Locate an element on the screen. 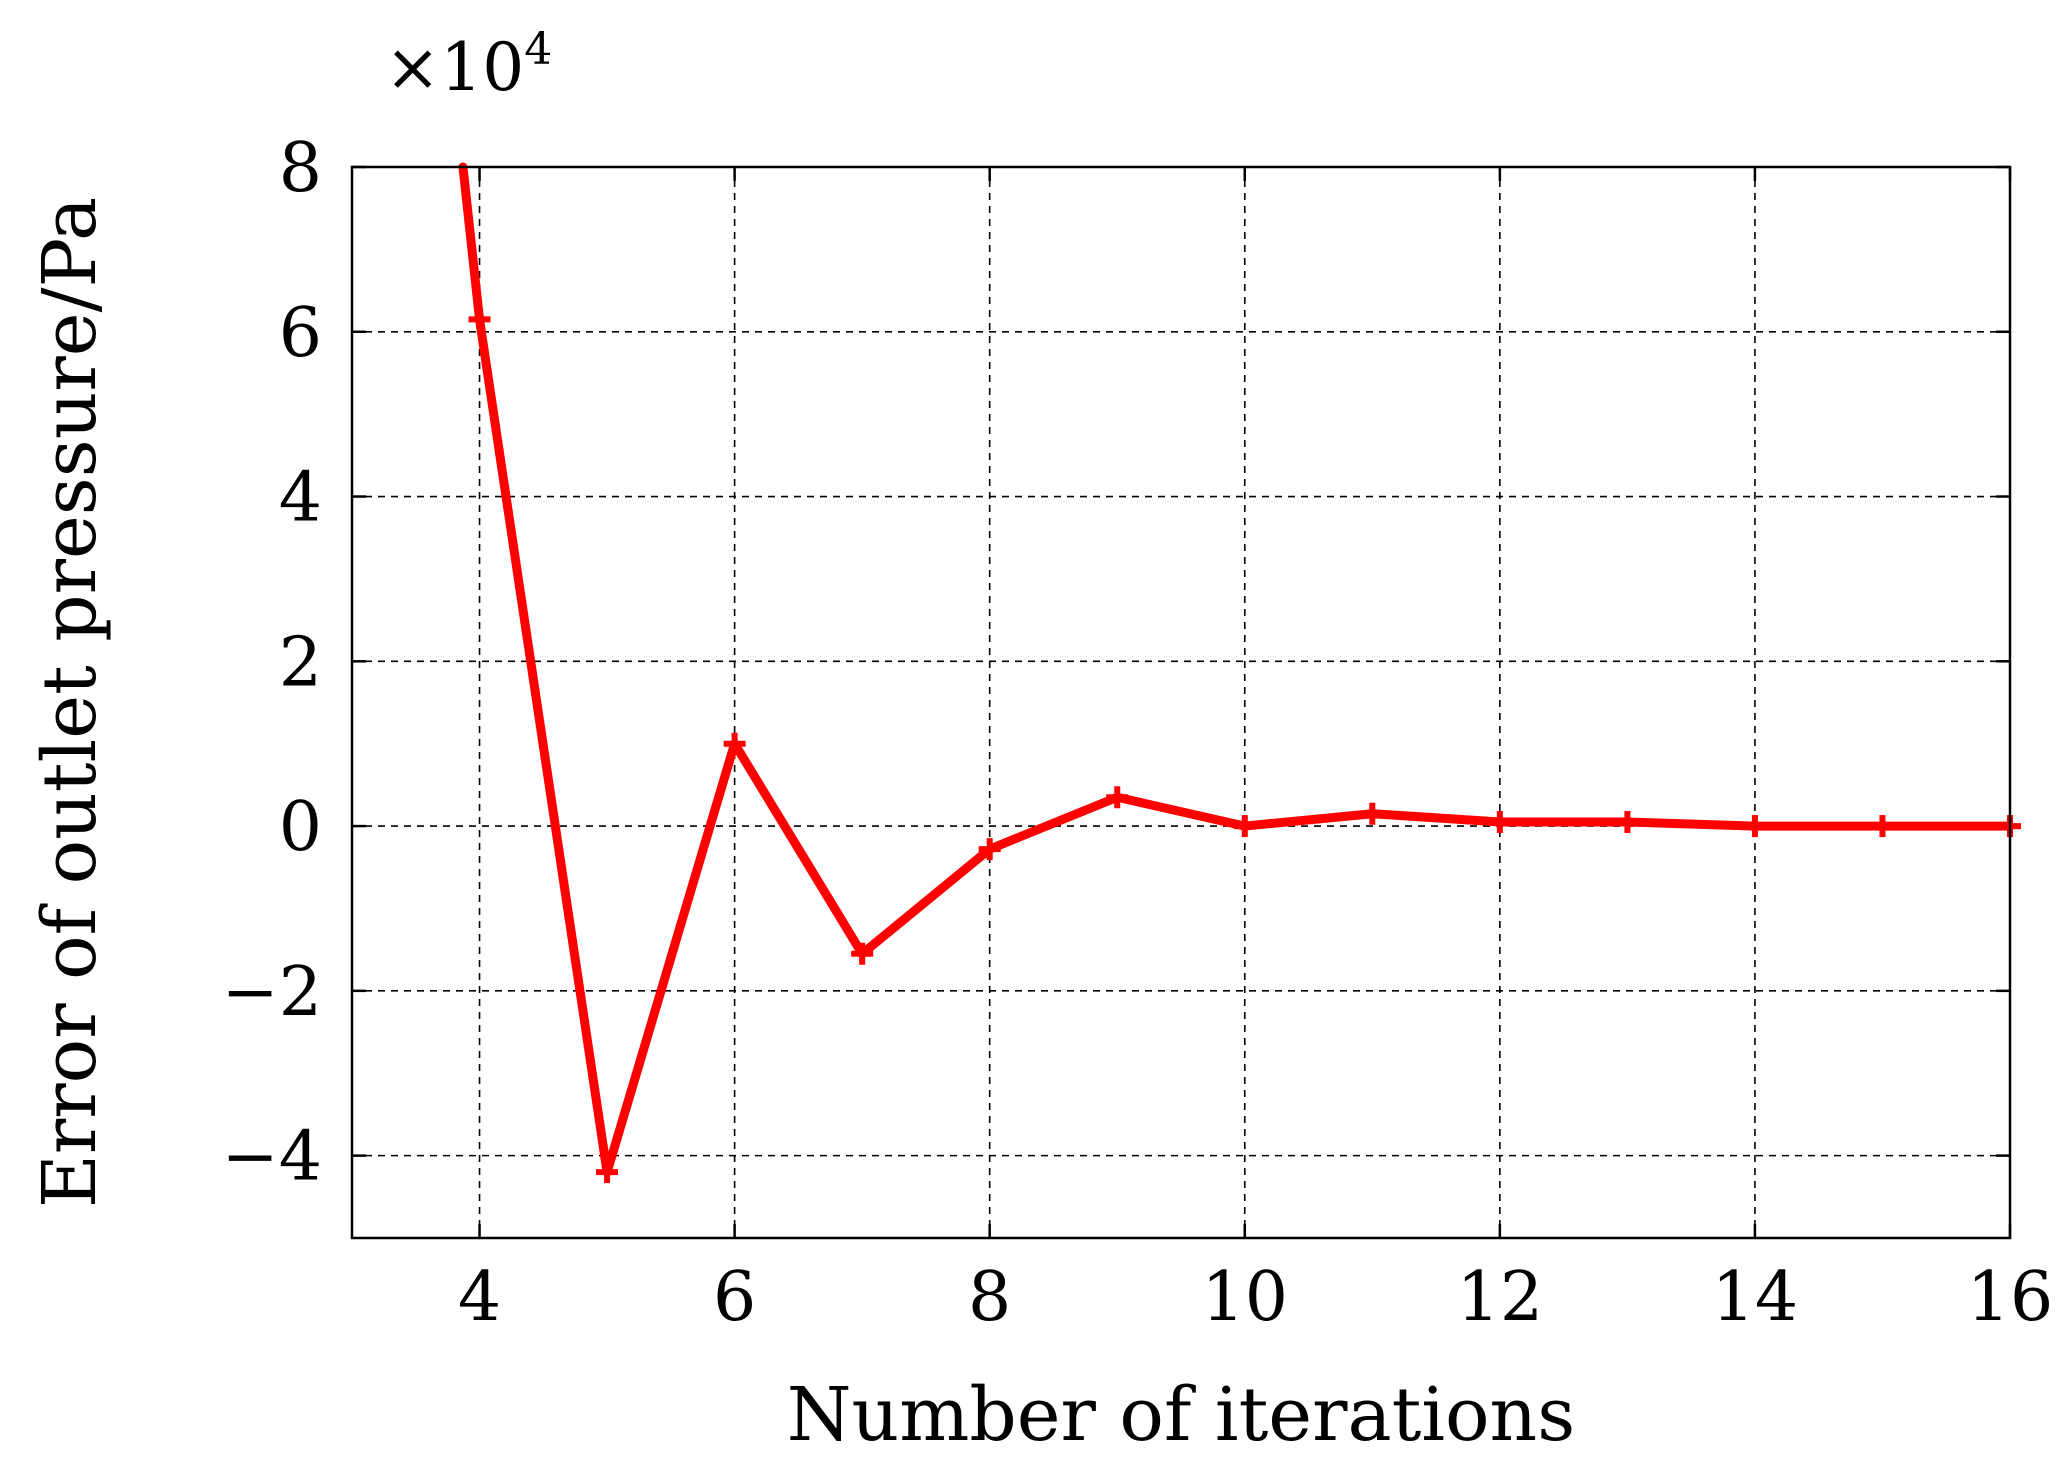 This screenshot has width=2070, height=1466. multiplier-exponent: 4 is located at coordinates (538, 49).